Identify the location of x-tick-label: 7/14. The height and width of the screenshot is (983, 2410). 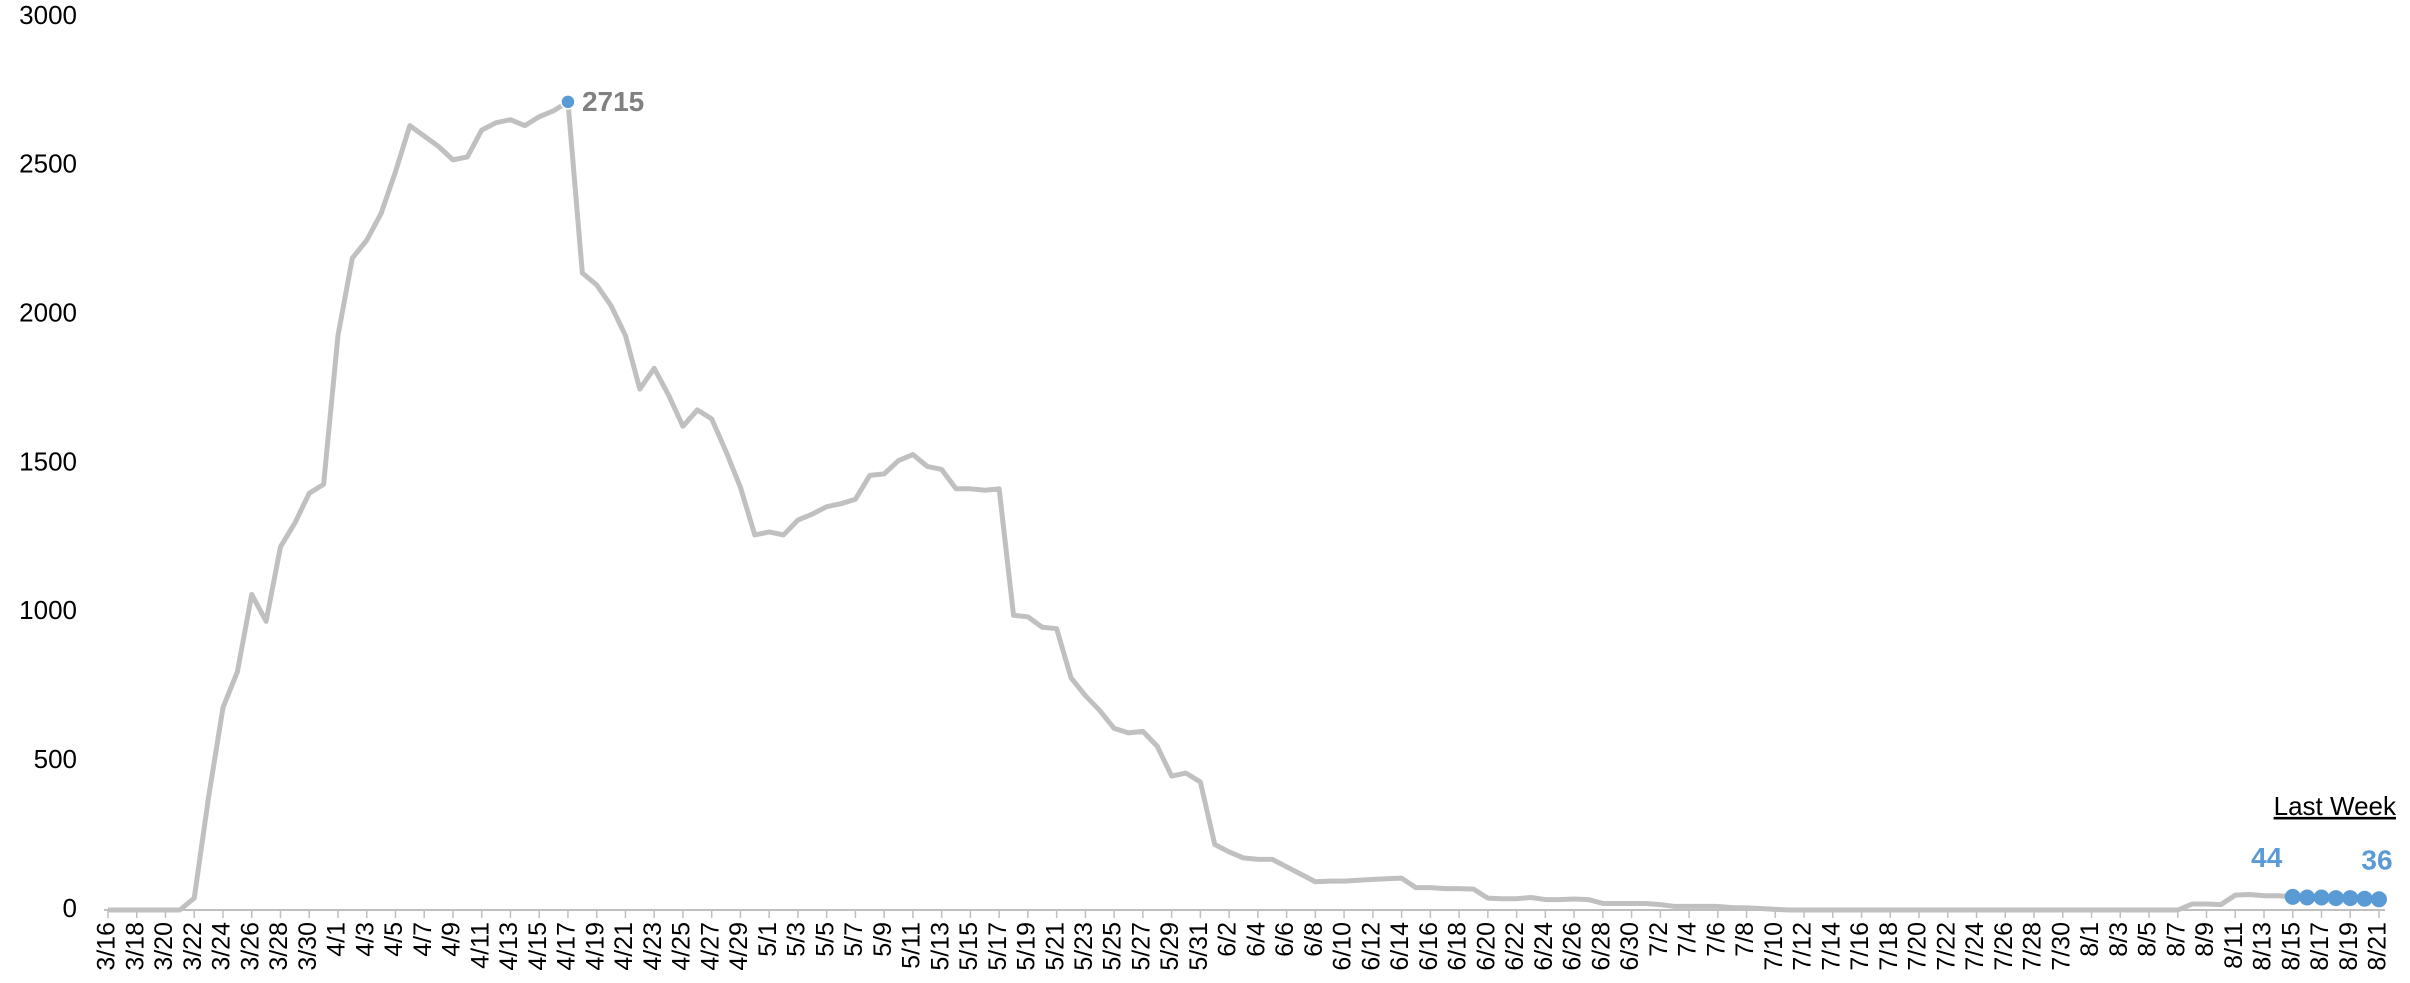
(1831, 946).